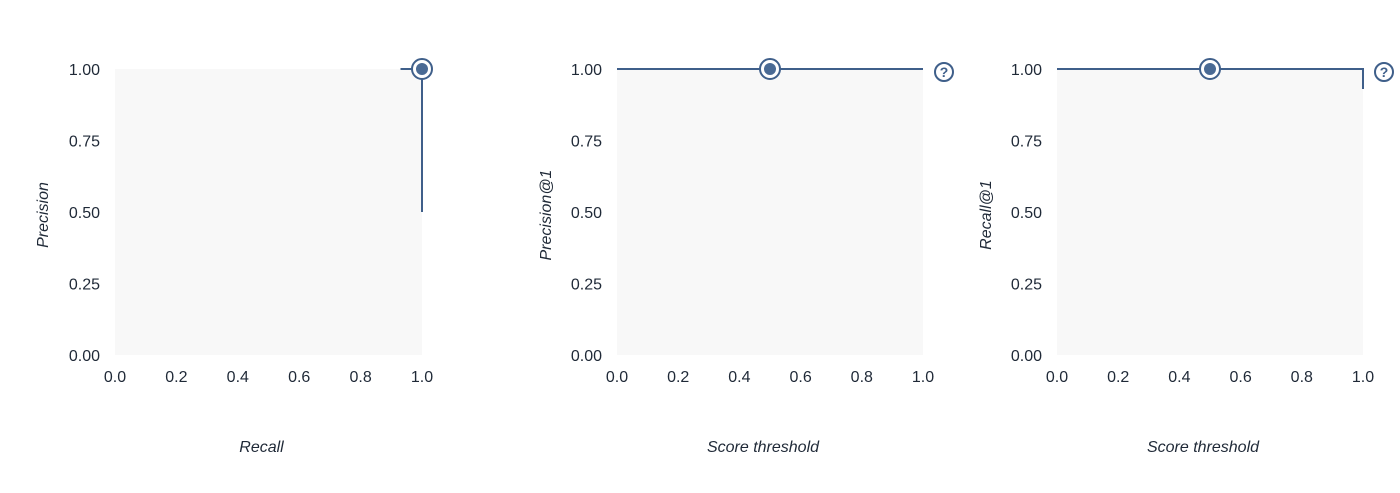 This screenshot has width=1400, height=493. I want to click on y-axis-title: Recall@1, so click(986, 215).